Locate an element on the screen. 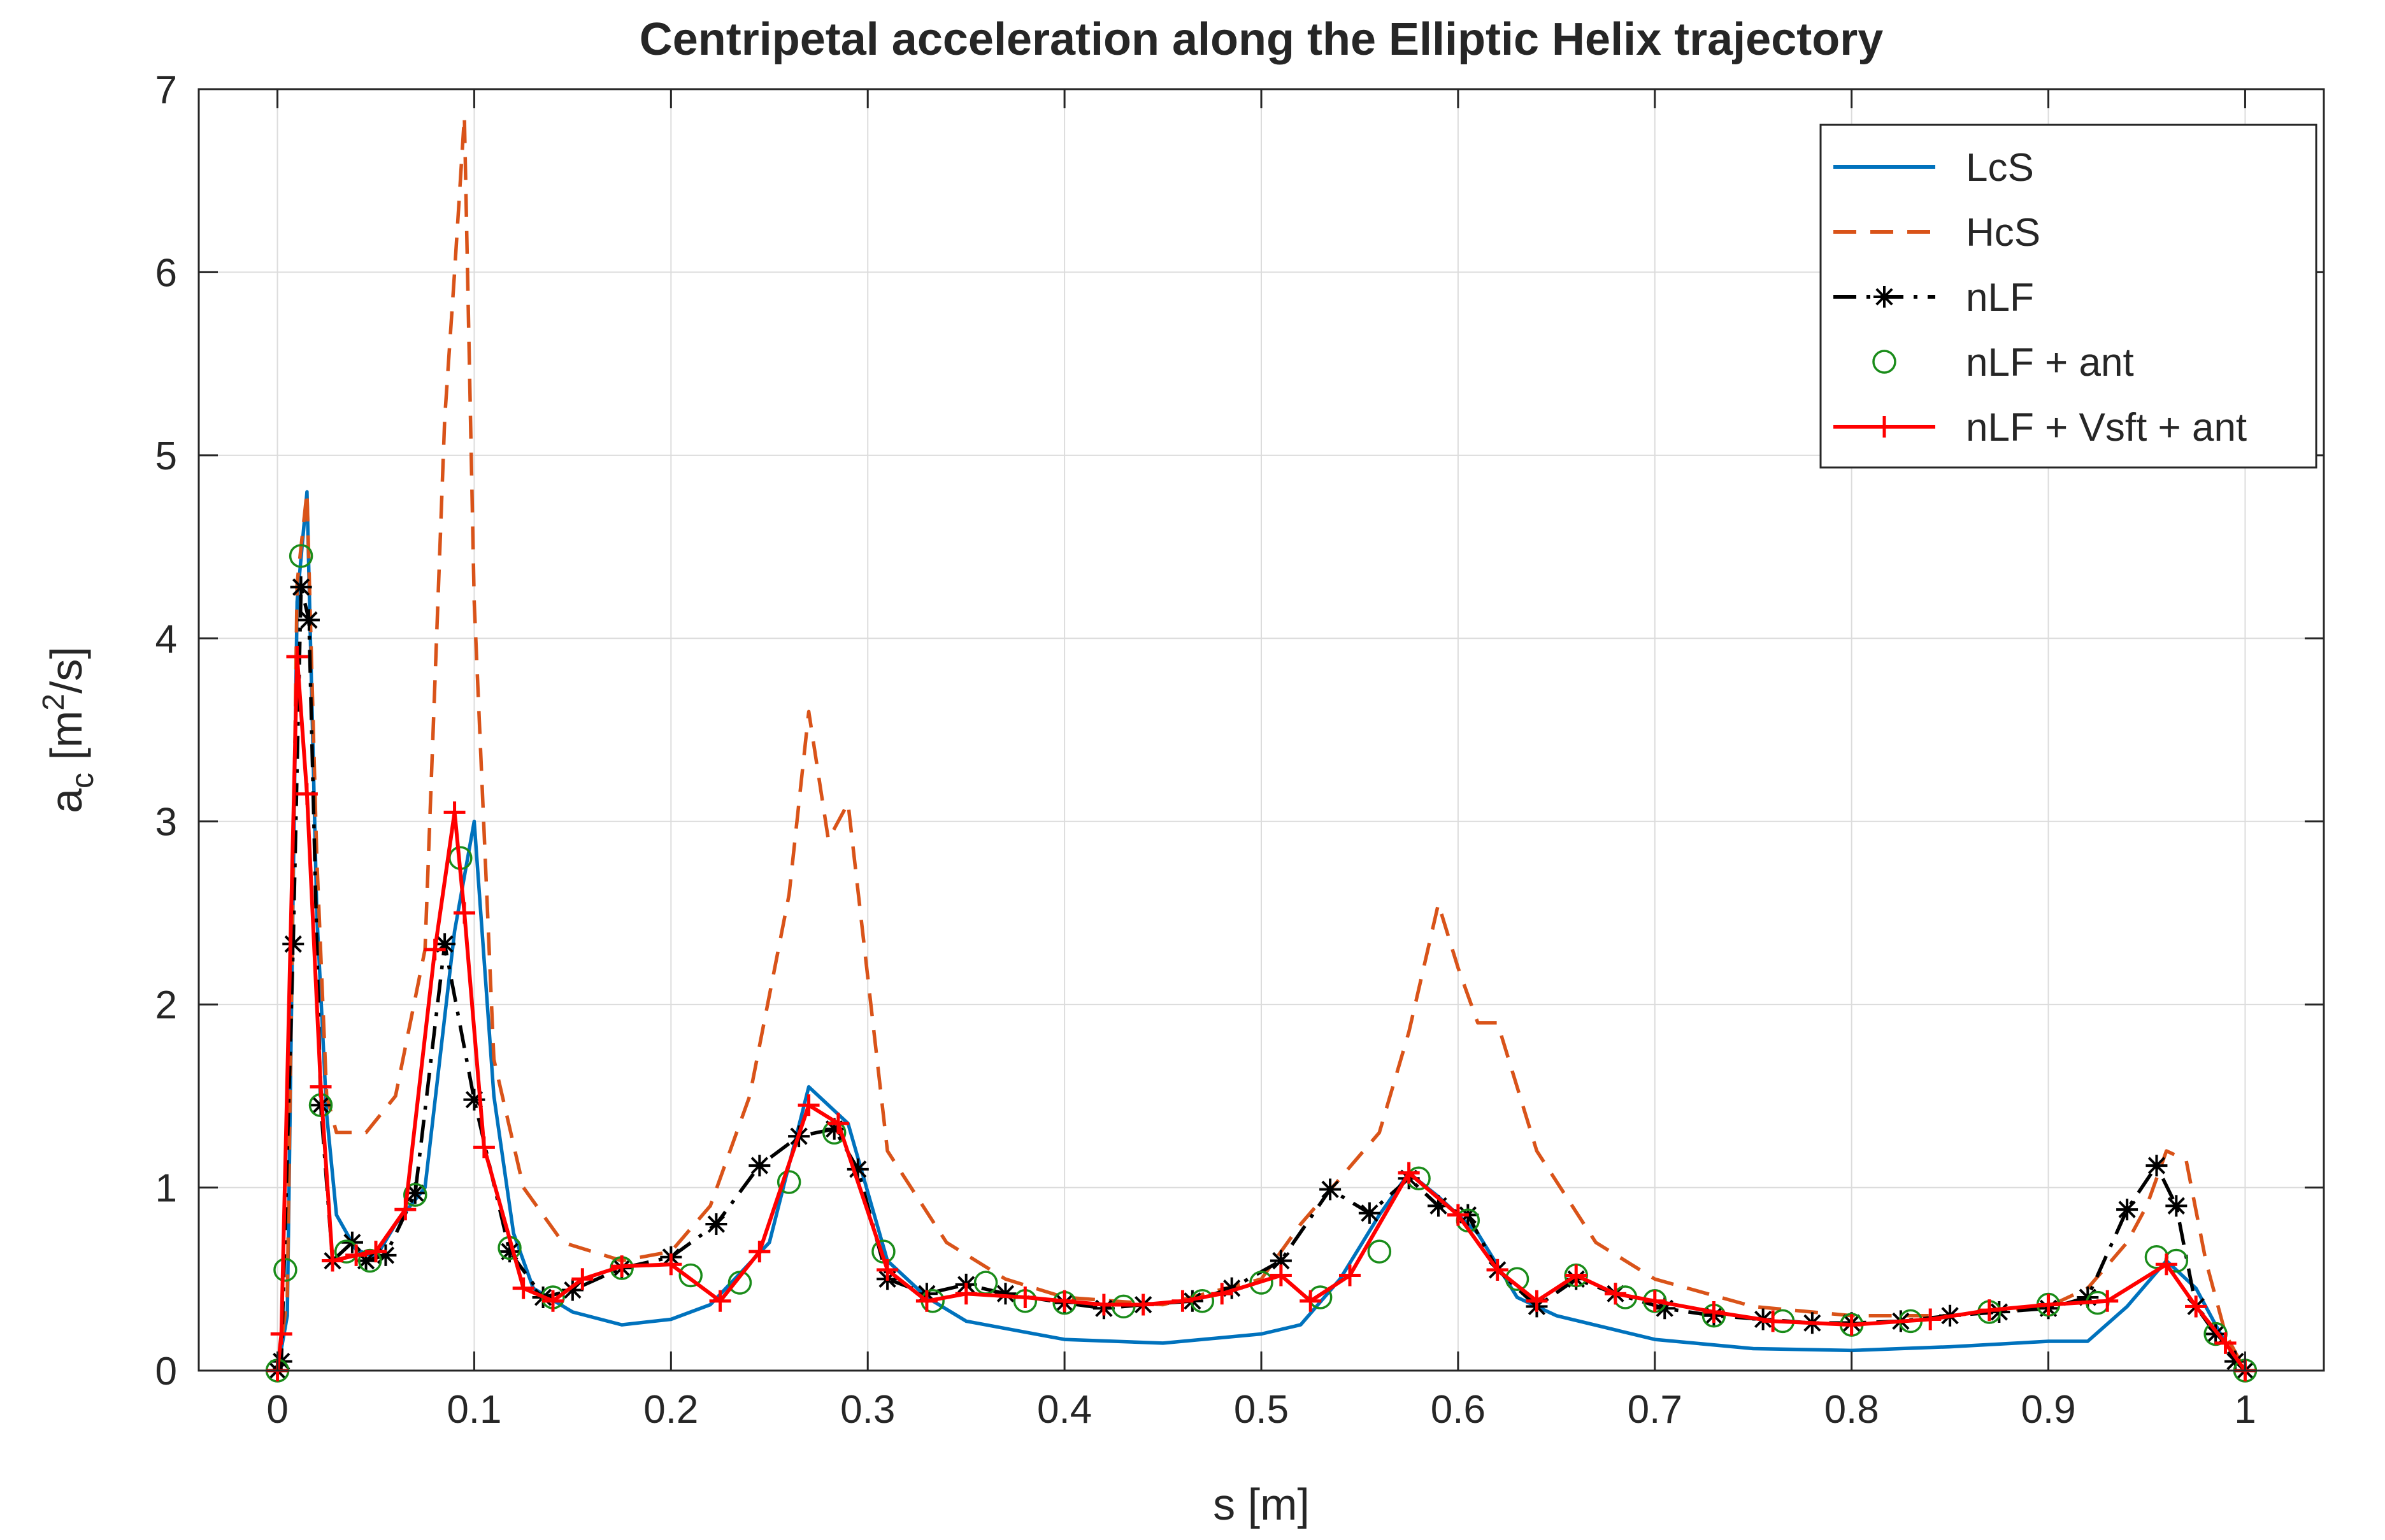  x-tick-label: 0.8 is located at coordinates (1851, 1410).